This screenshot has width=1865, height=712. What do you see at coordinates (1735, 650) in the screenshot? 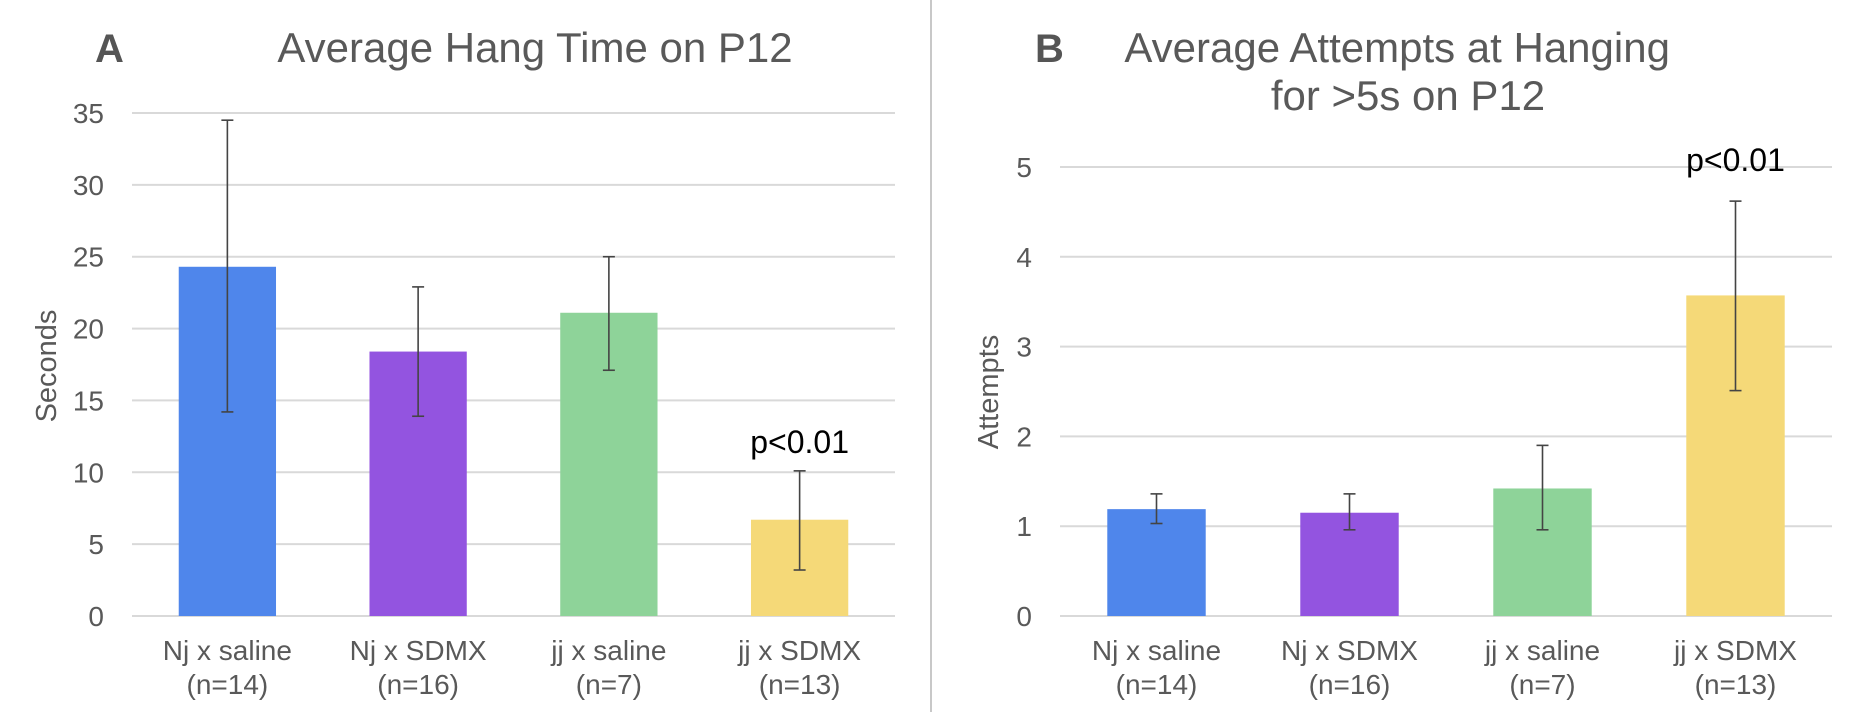
I see `xtick-label-b-3: jj x SDMX` at bounding box center [1735, 650].